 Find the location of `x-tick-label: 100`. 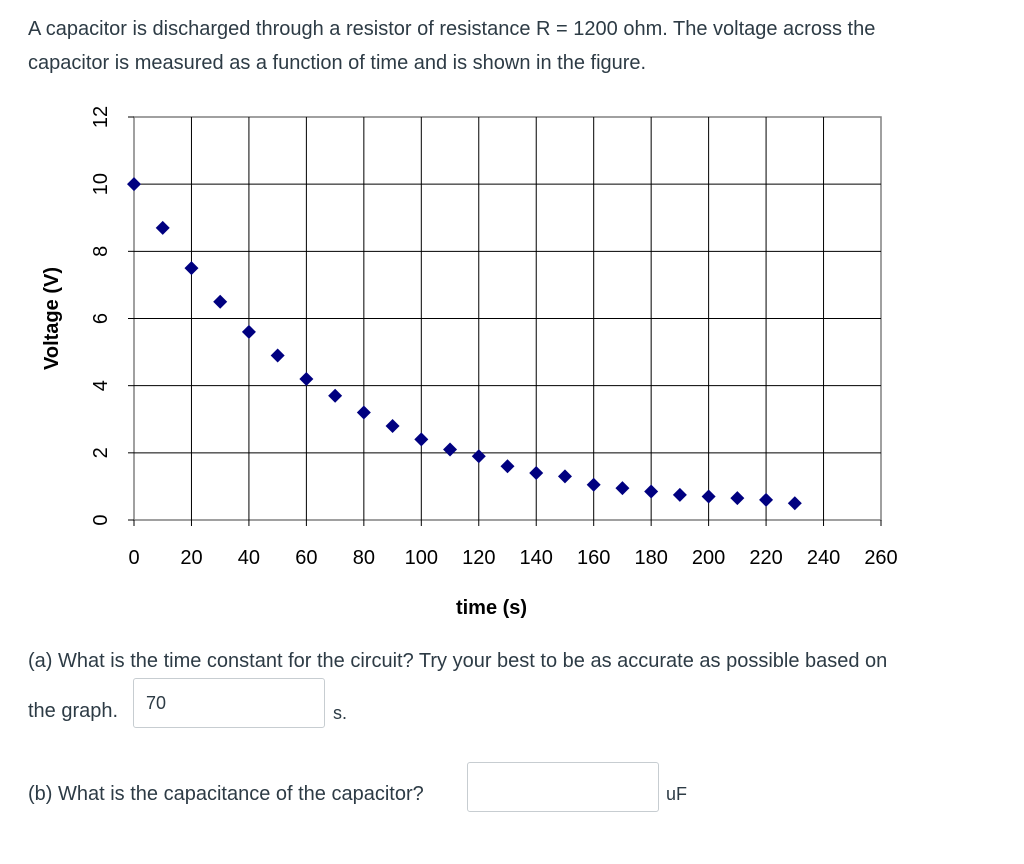

x-tick-label: 100 is located at coordinates (421, 558).